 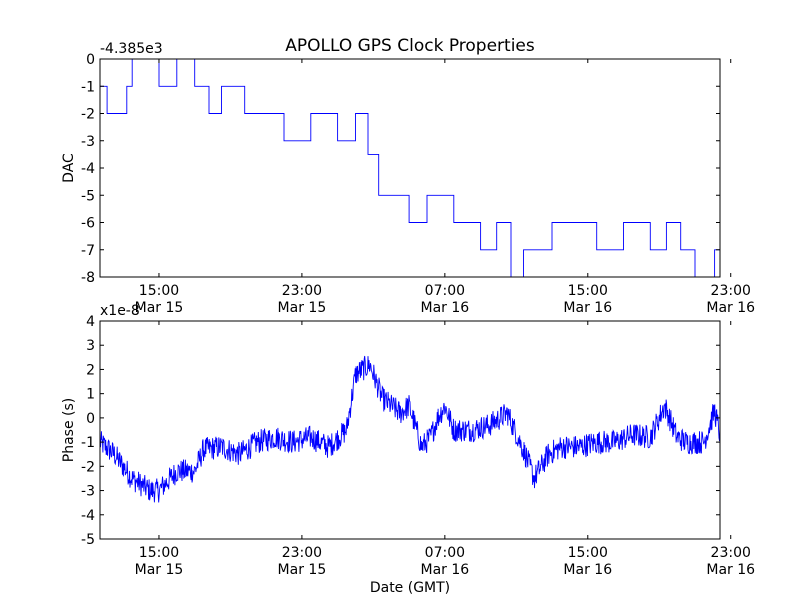 I want to click on phase-ytick-label: -1, so click(x=88, y=443).